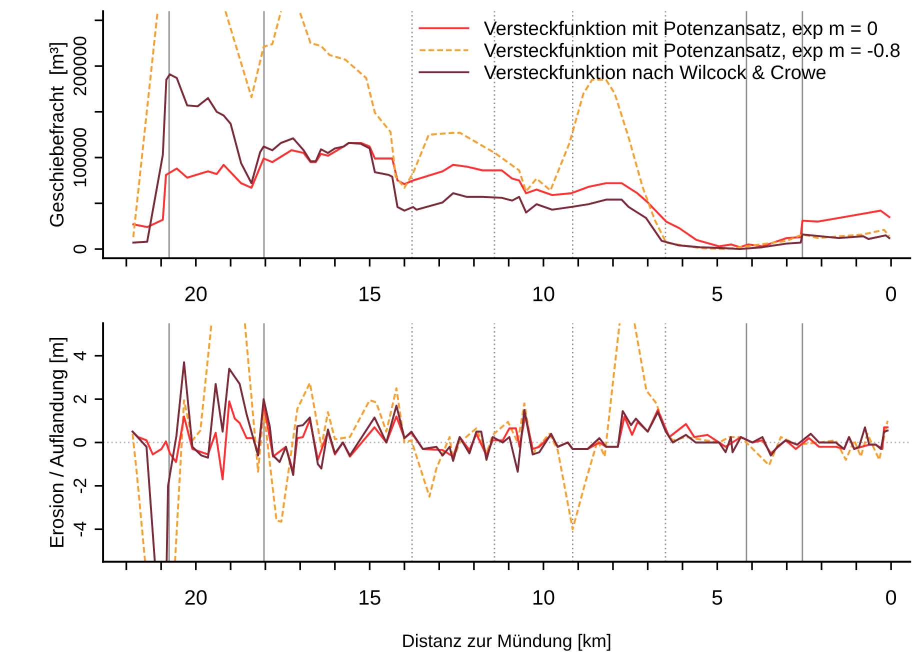  Describe the element at coordinates (511, 195) in the screenshot. I see `line-series` at that location.